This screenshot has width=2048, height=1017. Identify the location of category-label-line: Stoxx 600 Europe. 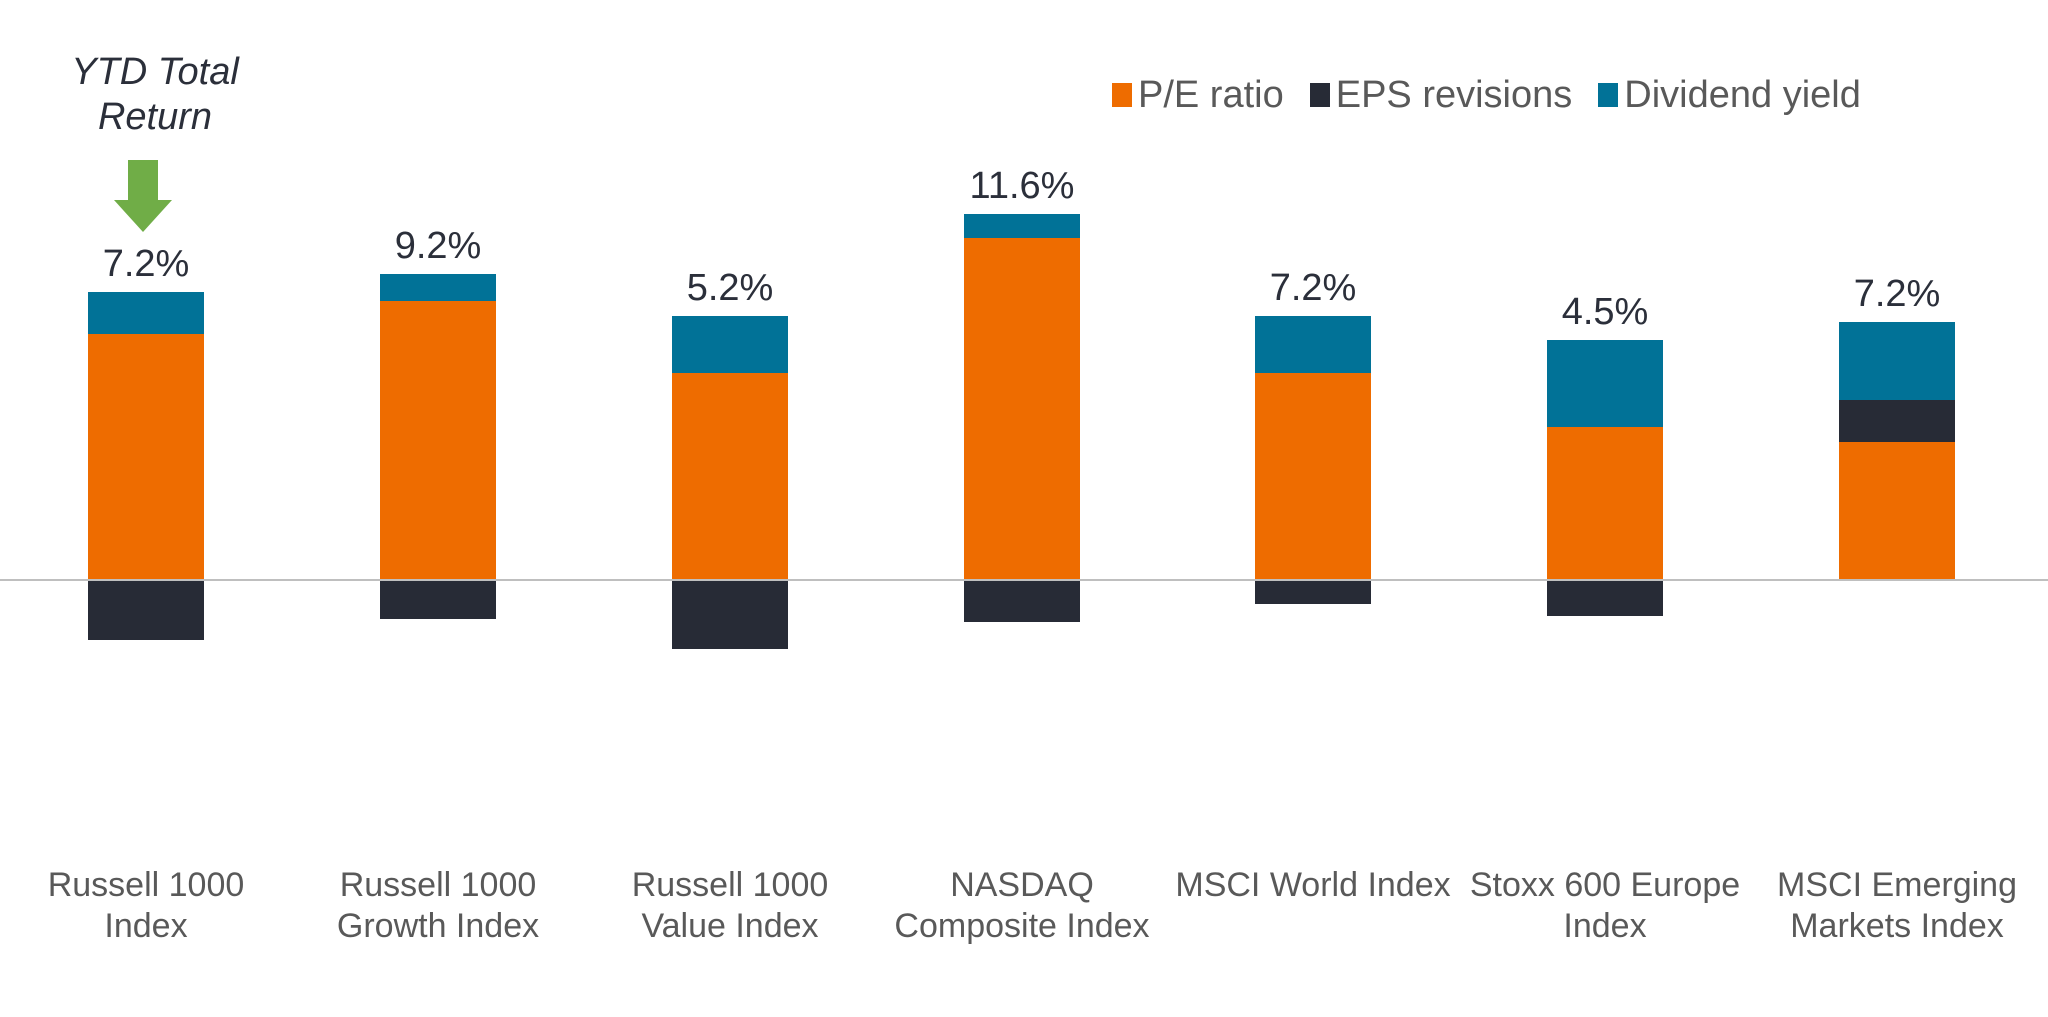
(1605, 885).